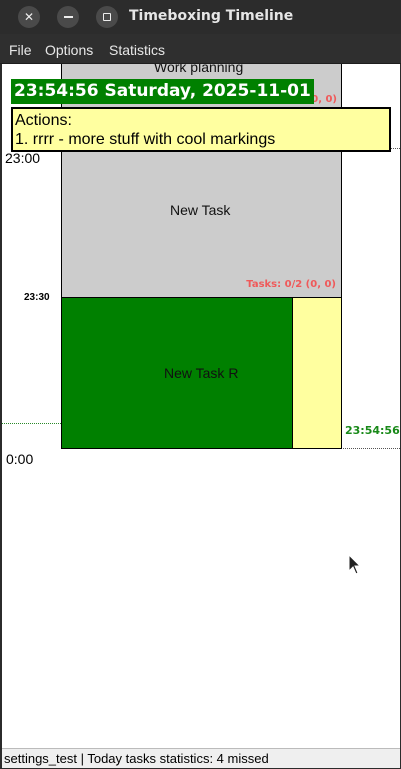 Image resolution: width=401 pixels, height=769 pixels. I want to click on side-block, so click(317, 373).